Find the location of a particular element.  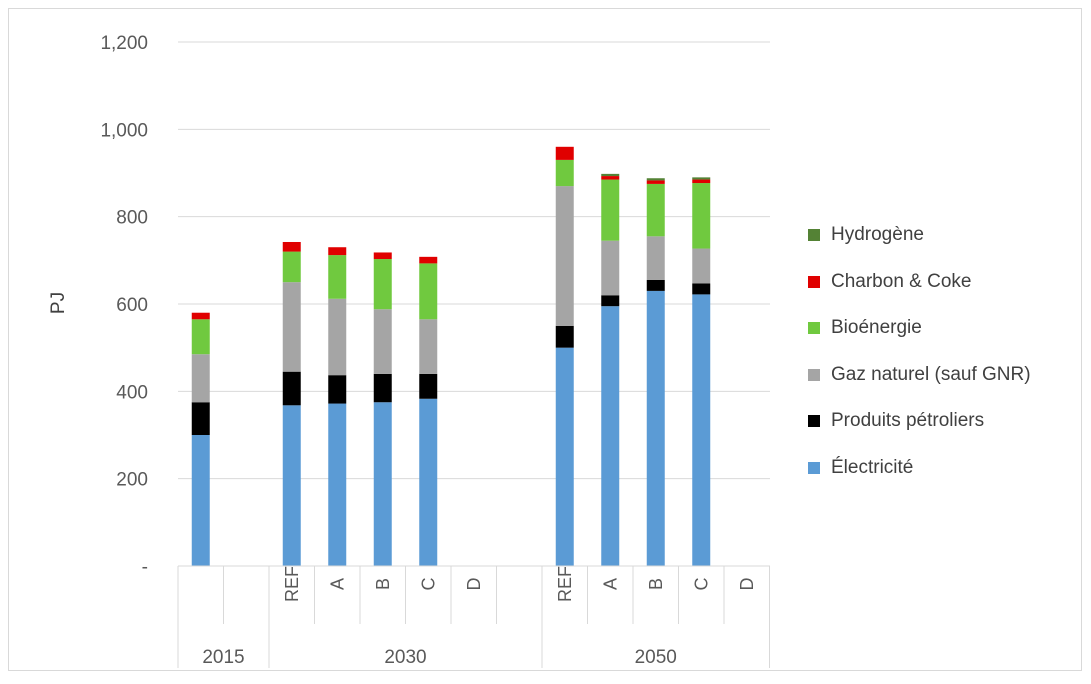

legend-item: Gaz naturel (sauf GNR) is located at coordinates (945, 375).